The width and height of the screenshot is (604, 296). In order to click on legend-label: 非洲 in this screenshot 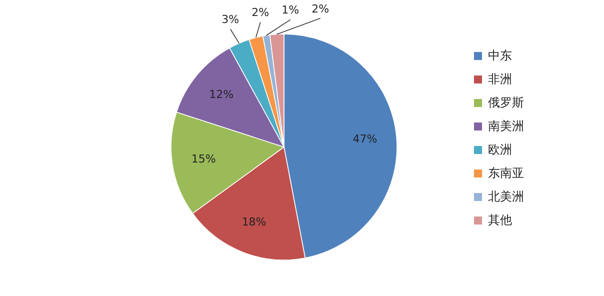, I will do `click(500, 79)`.